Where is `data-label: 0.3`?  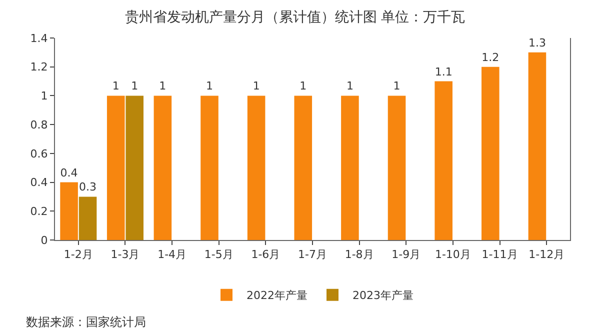
data-label: 0.3 is located at coordinates (88, 187).